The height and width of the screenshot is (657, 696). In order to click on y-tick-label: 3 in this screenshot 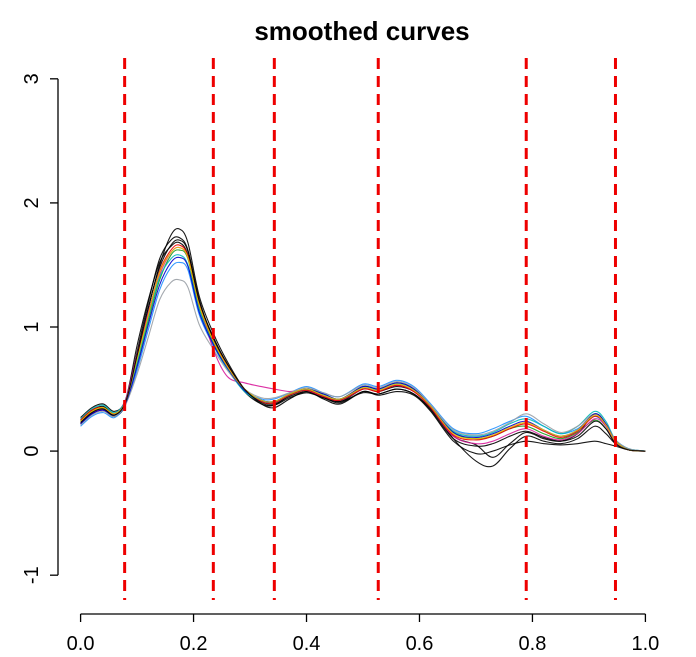, I will do `click(32, 78)`.